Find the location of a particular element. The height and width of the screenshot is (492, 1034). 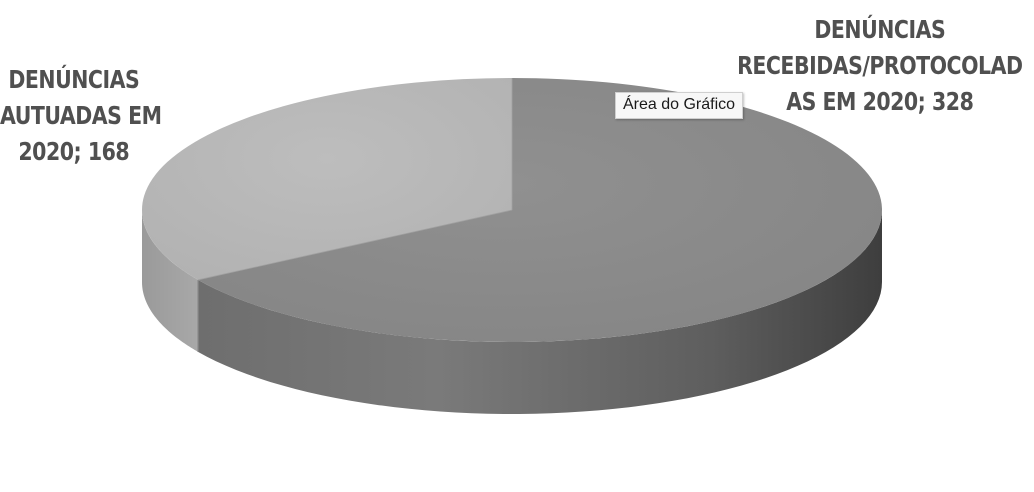

slice-label-filed-line-1: DENÚNCIAS is located at coordinates (74, 79).